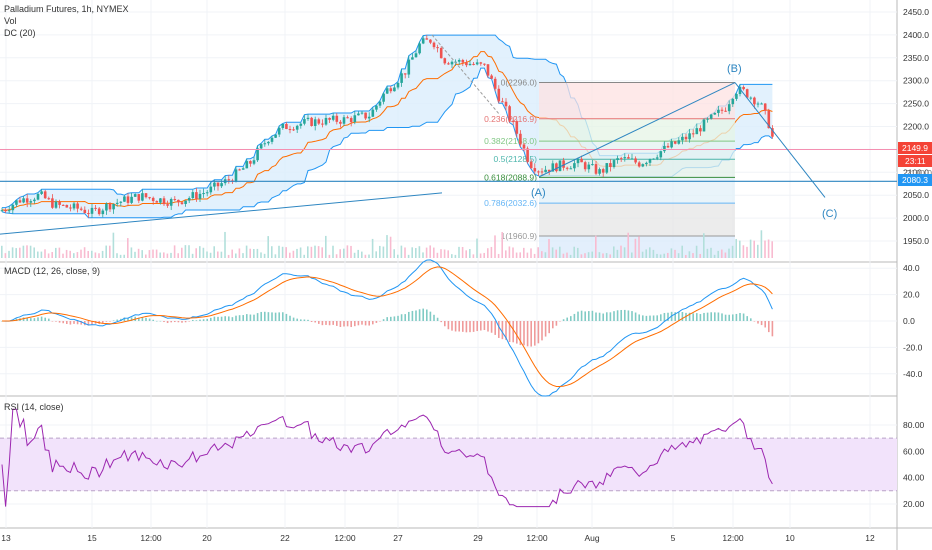 The width and height of the screenshot is (932, 550). Describe the element at coordinates (916, 127) in the screenshot. I see `price-tick-5: 2200.0` at that location.